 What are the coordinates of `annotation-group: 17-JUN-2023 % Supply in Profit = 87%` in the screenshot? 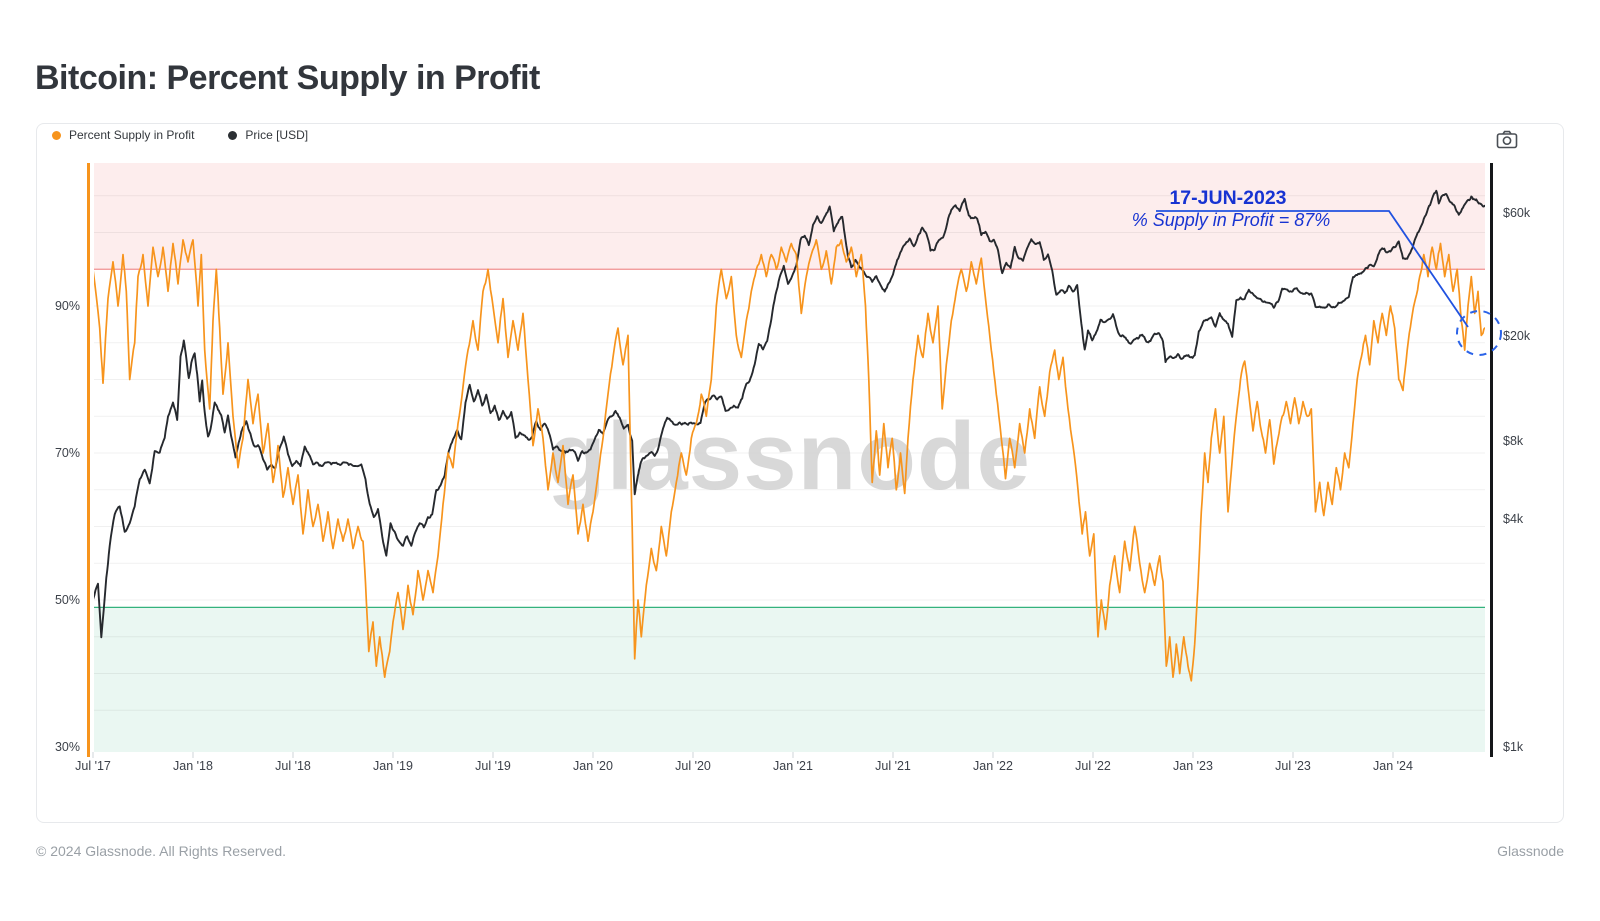 It's located at (1317, 271).